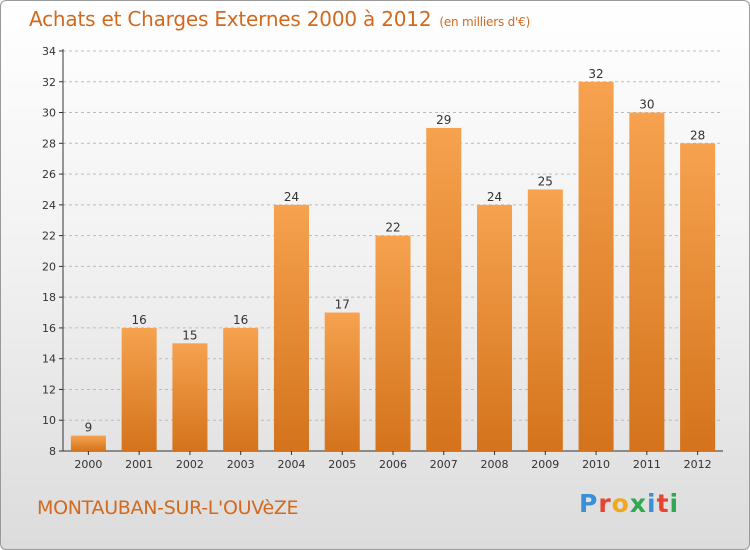 The image size is (750, 550). Describe the element at coordinates (241, 389) in the screenshot. I see `bar-2003` at that location.